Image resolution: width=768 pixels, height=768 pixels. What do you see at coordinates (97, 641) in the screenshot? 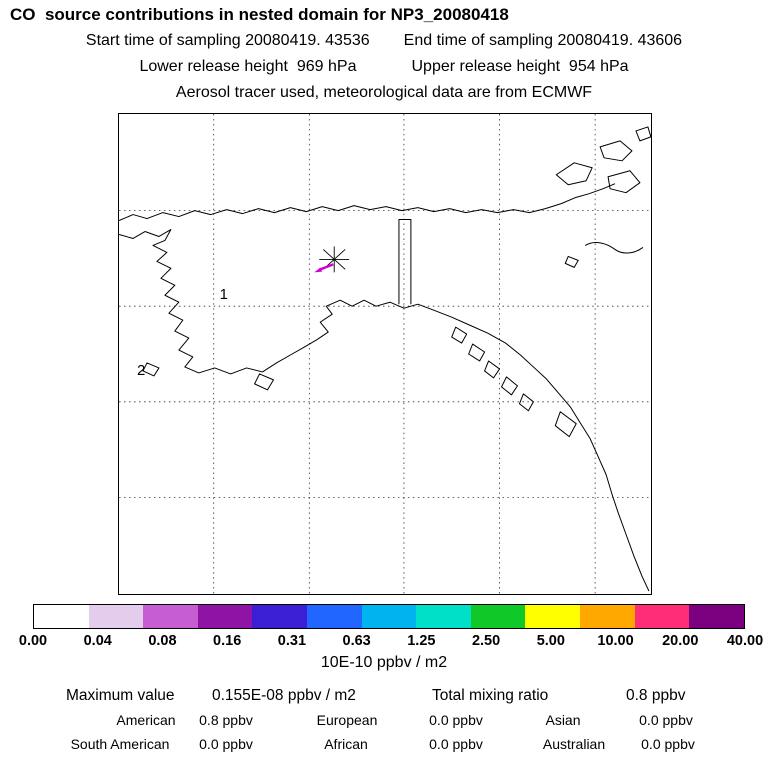
I see `colorbar-tick-label: 0.04` at bounding box center [97, 641].